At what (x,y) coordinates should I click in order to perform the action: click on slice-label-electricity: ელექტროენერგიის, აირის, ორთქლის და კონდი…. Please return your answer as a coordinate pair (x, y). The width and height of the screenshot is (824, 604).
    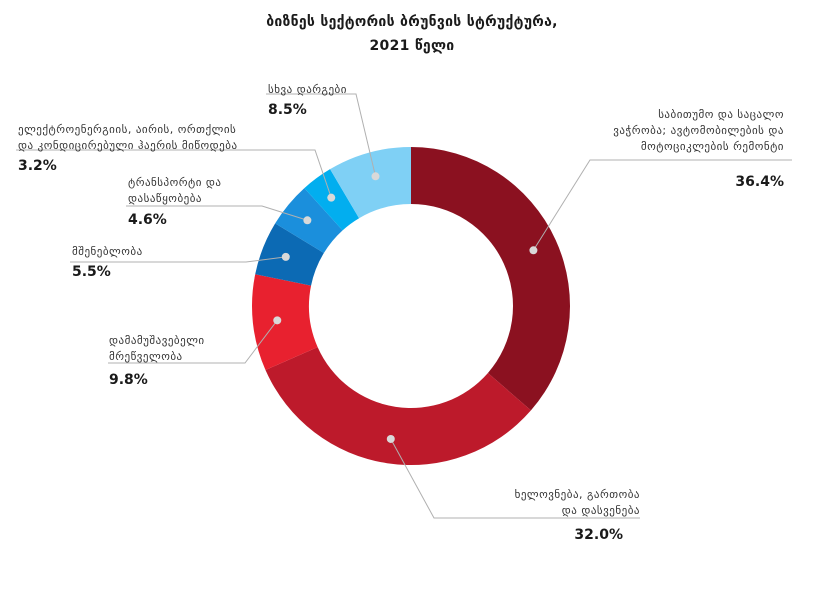
    Looking at the image, I should click on (128, 137).